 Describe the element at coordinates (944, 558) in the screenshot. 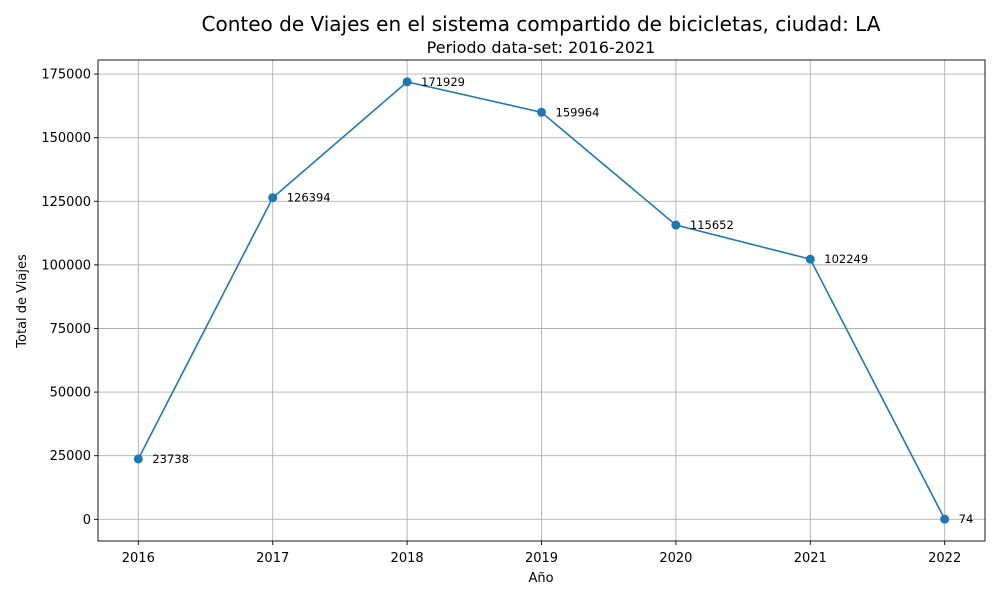

I see `x-tick-label: 2022` at that location.